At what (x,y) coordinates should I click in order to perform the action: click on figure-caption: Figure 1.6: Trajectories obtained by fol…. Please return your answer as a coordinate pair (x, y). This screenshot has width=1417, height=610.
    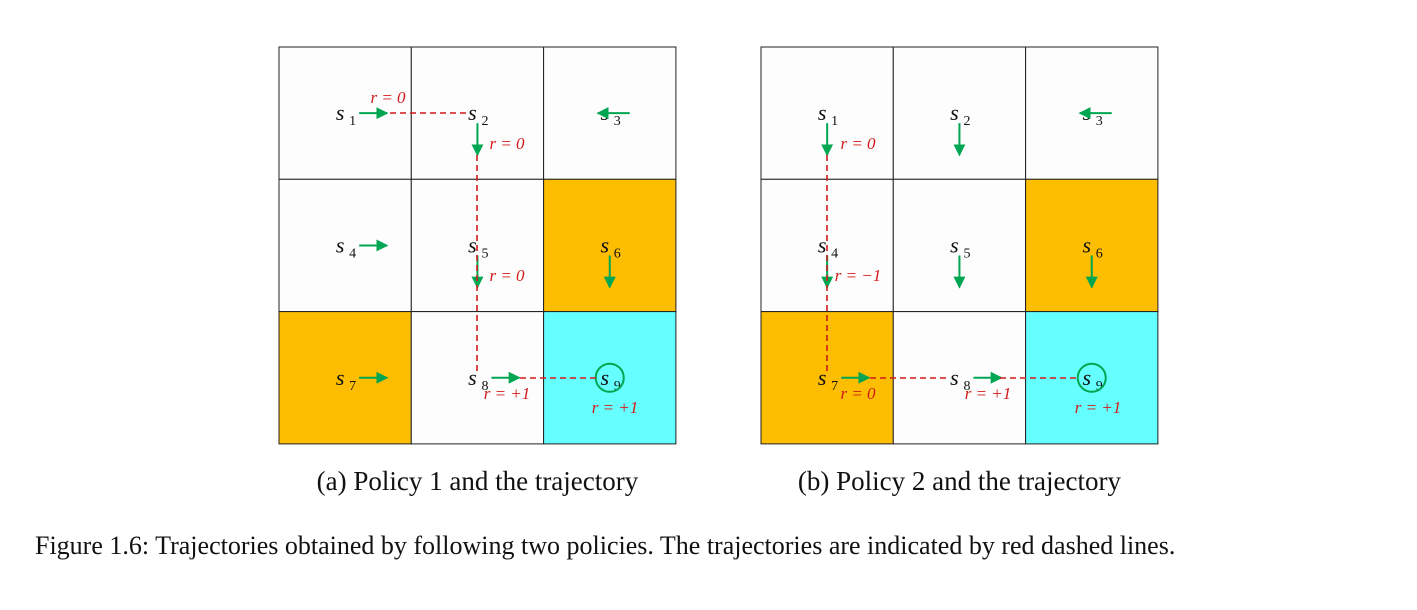
    Looking at the image, I should click on (605, 545).